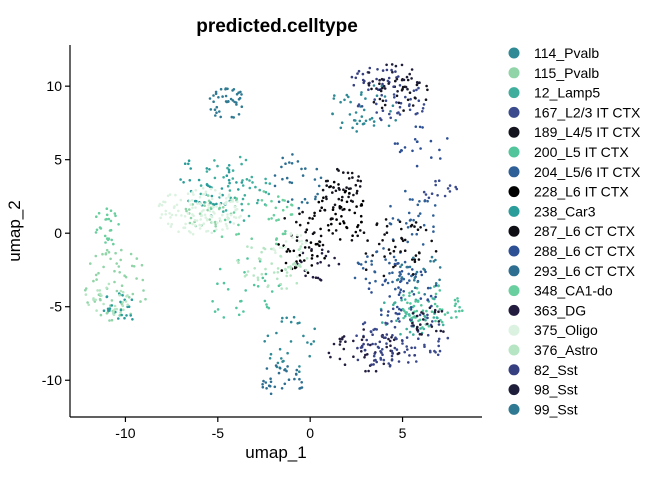  What do you see at coordinates (310, 433) in the screenshot?
I see `x-tick-label: 0` at bounding box center [310, 433].